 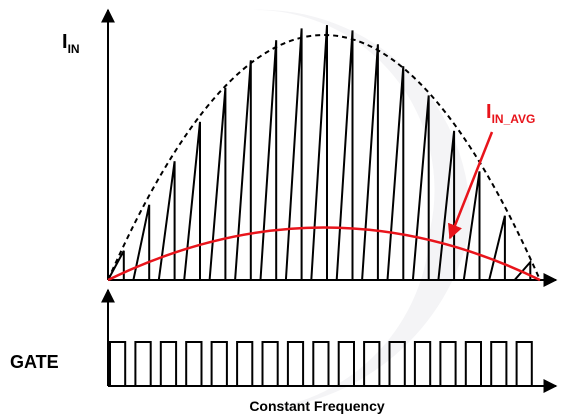 I want to click on caption: Constant Frequency, so click(x=317, y=406).